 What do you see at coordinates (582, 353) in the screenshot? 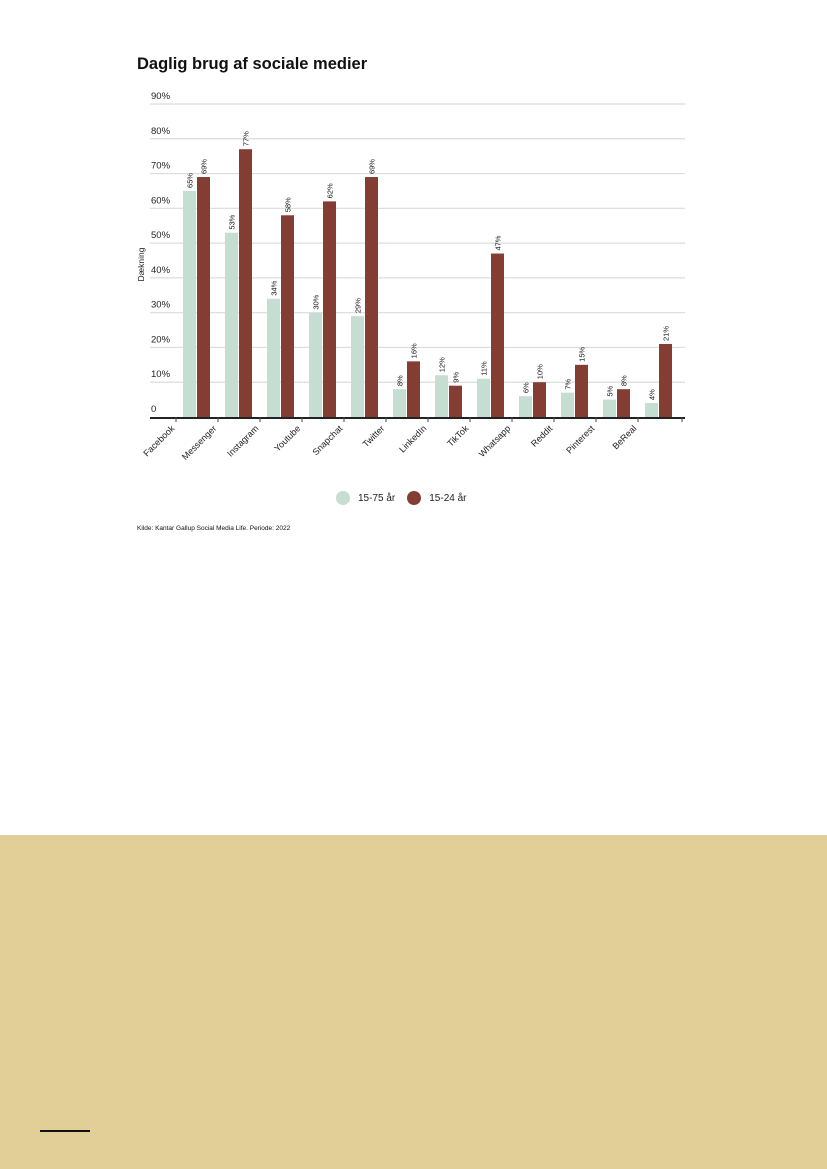
I see `data-label: 15%` at bounding box center [582, 353].